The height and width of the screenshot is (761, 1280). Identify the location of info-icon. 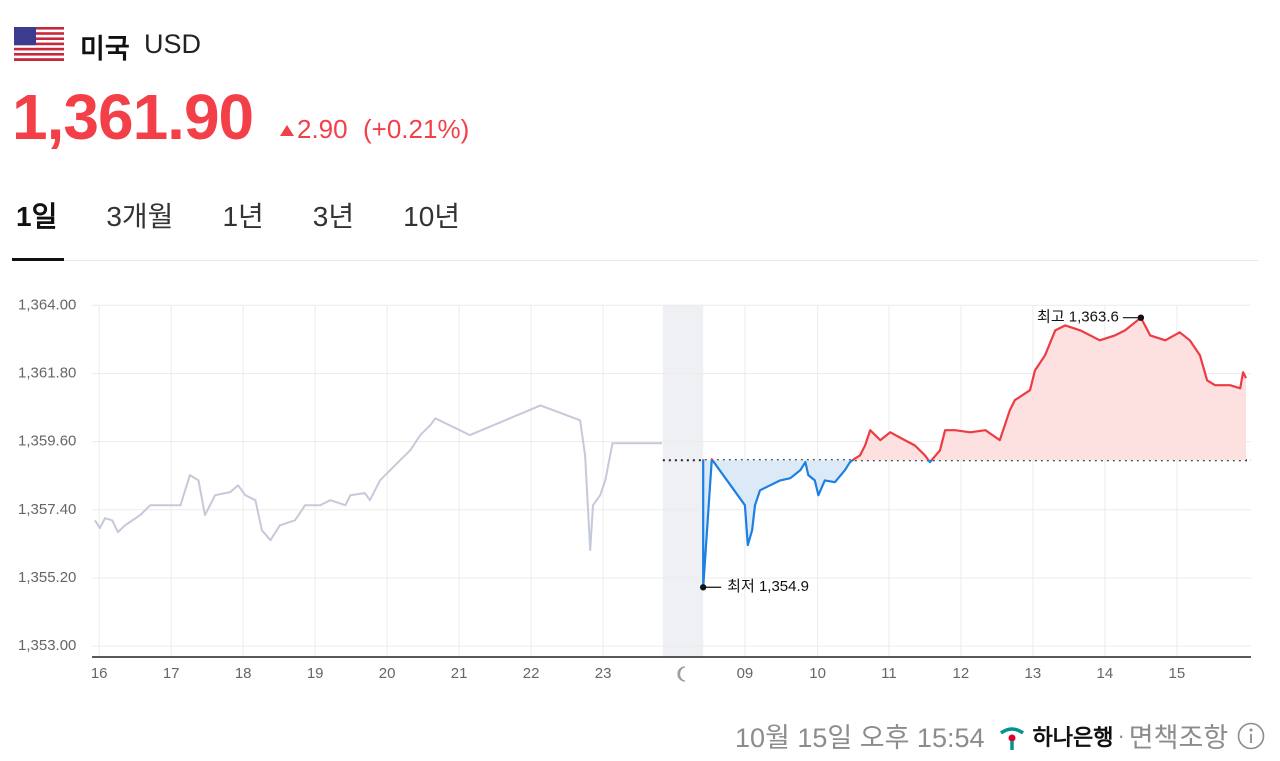
(1251, 736).